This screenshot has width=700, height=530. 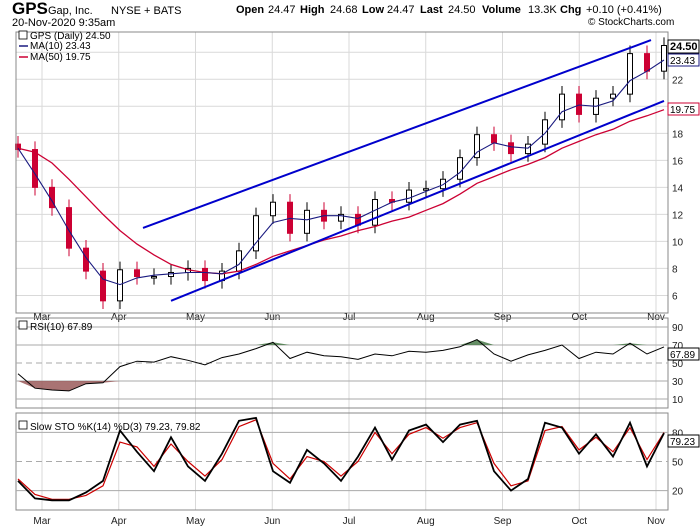 I want to click on sto-k-badge-text: 79.23, so click(x=682, y=442).